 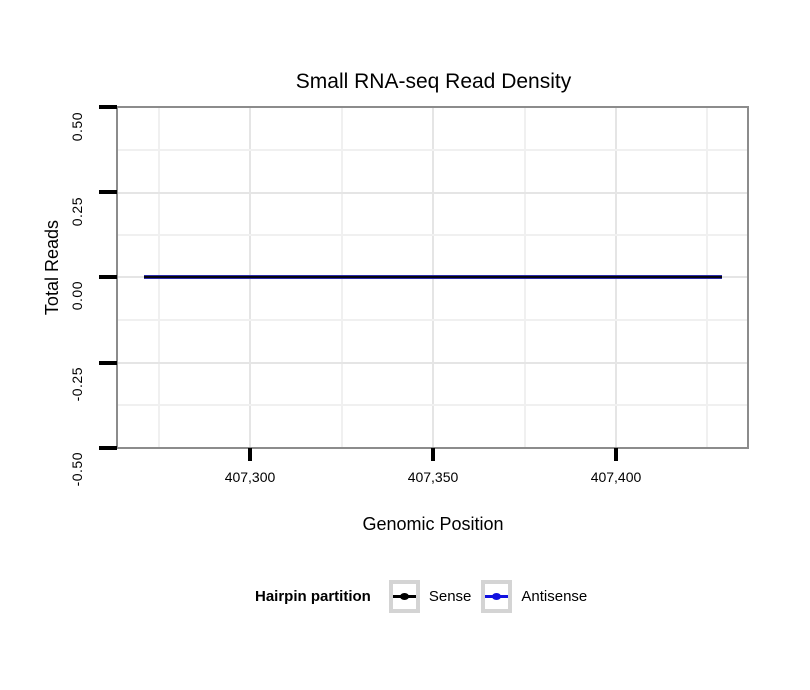 What do you see at coordinates (77, 296) in the screenshot?
I see `y-tick-label: 0.00` at bounding box center [77, 296].